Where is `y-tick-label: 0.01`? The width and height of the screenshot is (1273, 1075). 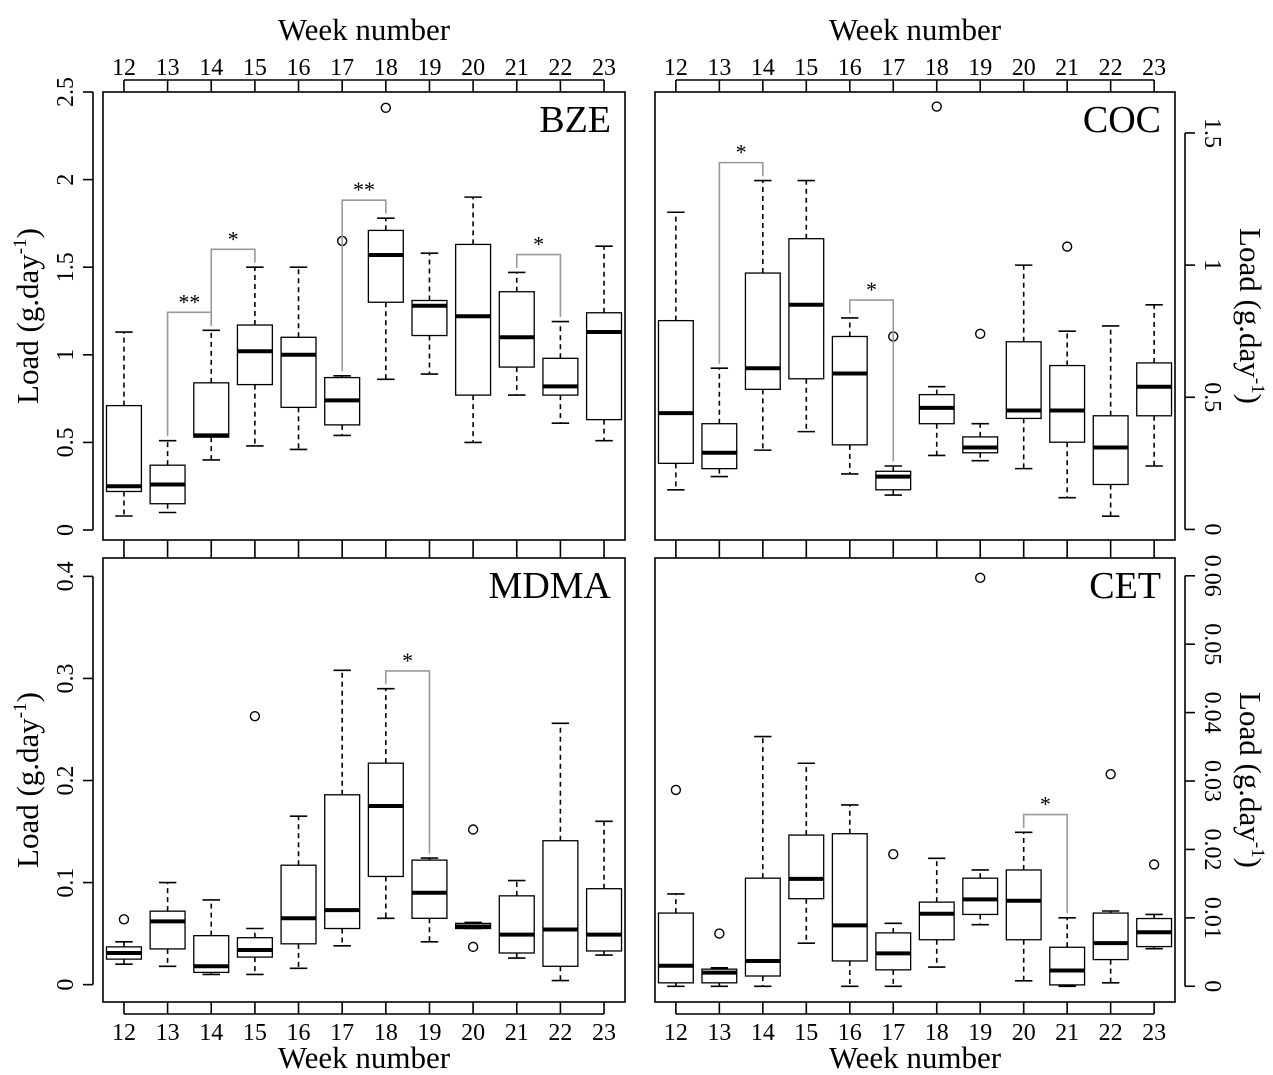 y-tick-label: 0.01 is located at coordinates (1212, 918).